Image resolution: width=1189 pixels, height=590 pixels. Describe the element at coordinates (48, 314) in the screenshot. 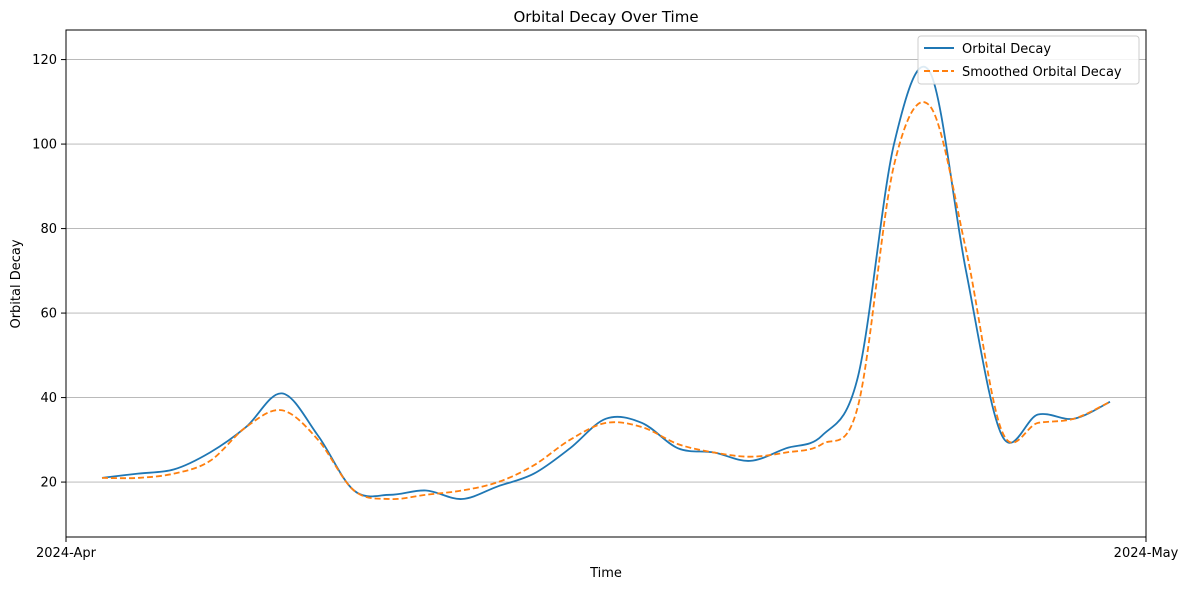

I see `y-tick-label-60: 60` at that location.